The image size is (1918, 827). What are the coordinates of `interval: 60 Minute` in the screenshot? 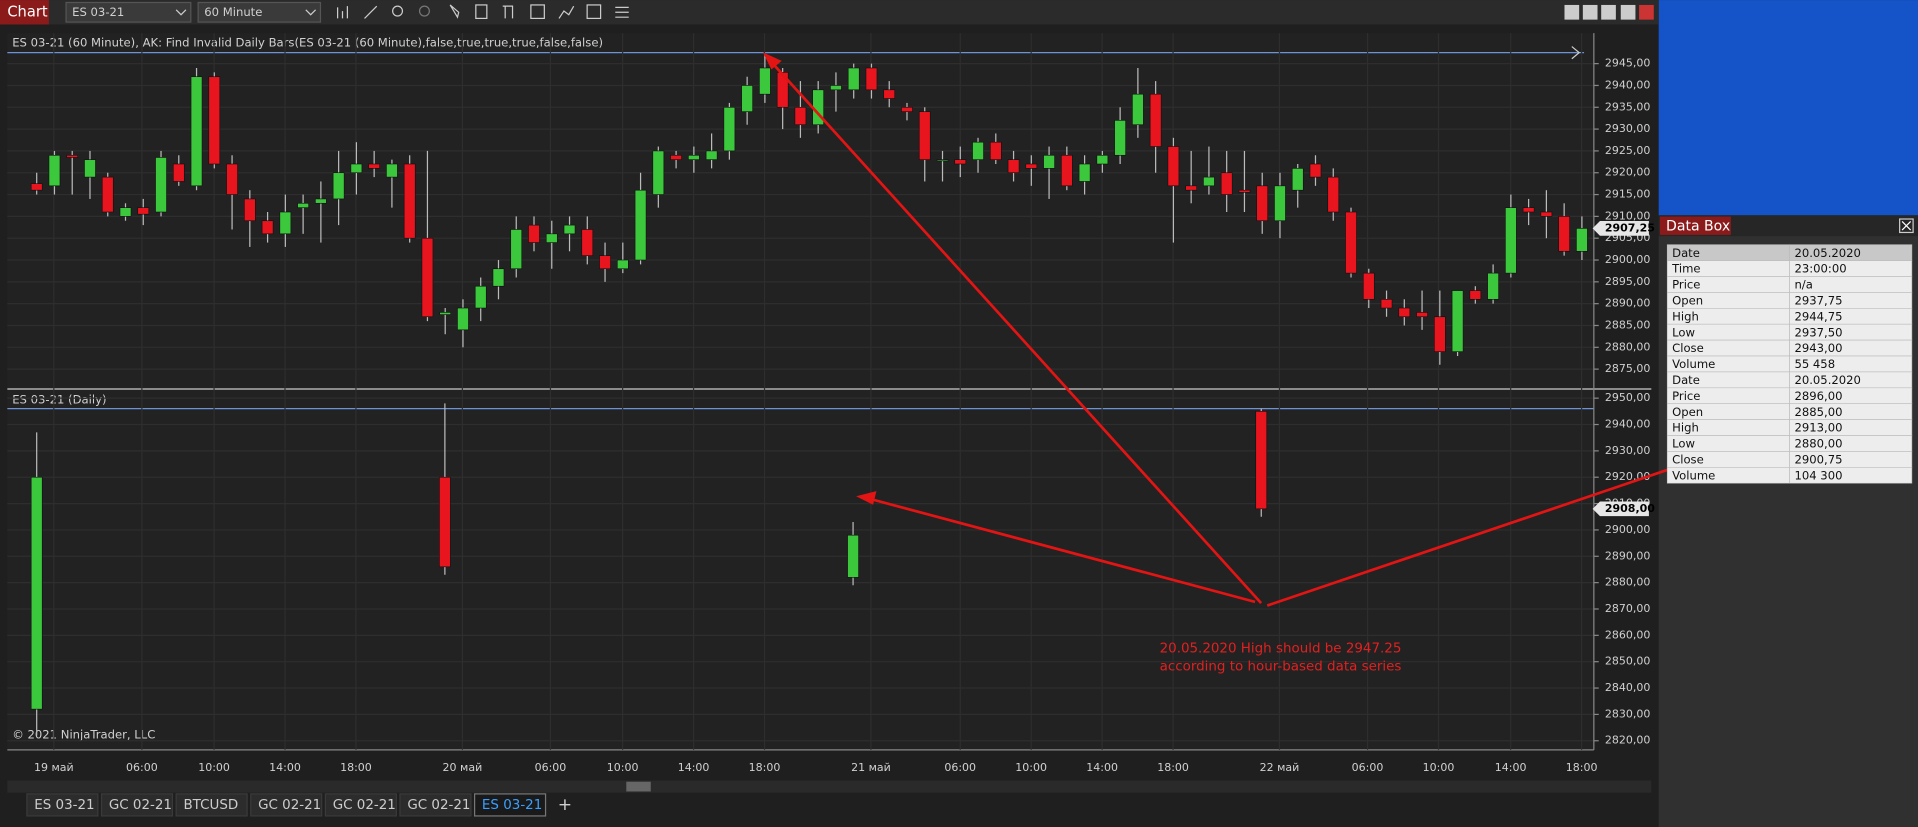 It's located at (233, 12).